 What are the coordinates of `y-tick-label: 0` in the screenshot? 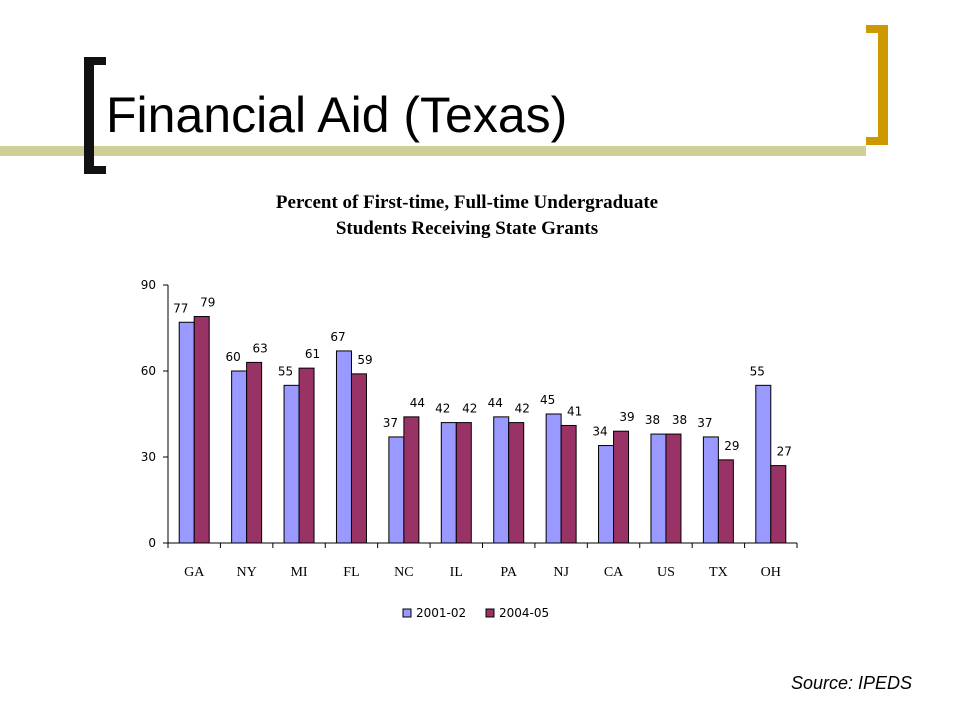 It's located at (152, 543).